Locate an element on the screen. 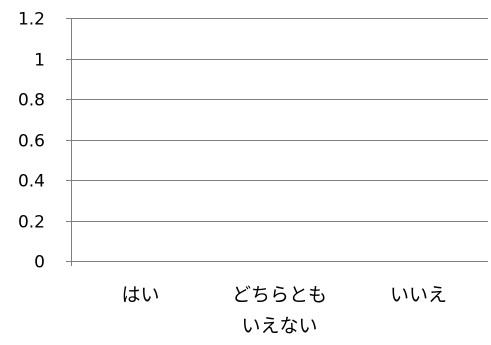 The image size is (491, 345). y-tick-label: 0.8 is located at coordinates (31, 101).